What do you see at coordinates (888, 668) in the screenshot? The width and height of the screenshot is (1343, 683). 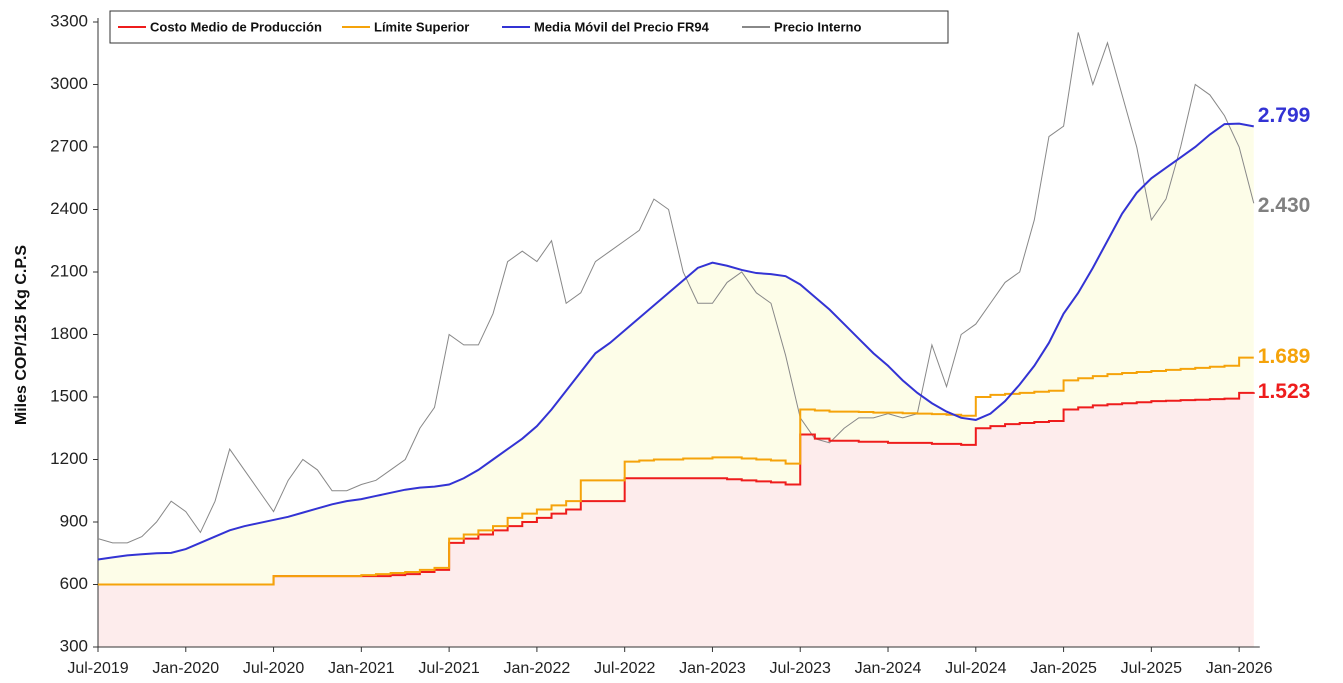 I see `x-tick-label: Jan-2024` at bounding box center [888, 668].